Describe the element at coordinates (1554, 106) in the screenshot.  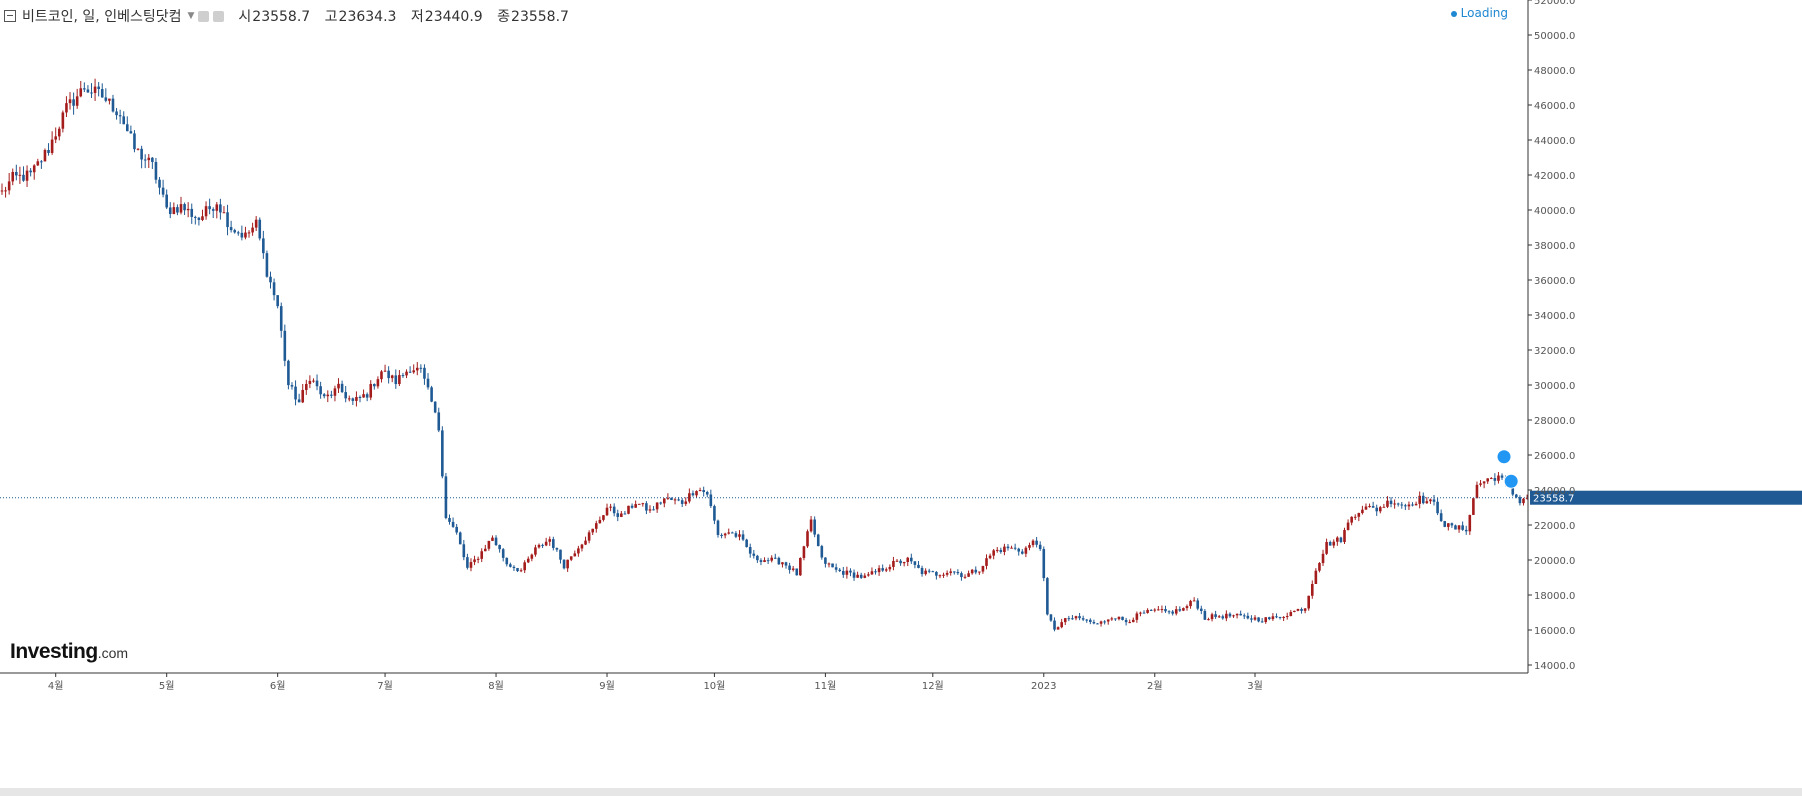
I see `y-tick-label: 46000.0` at that location.